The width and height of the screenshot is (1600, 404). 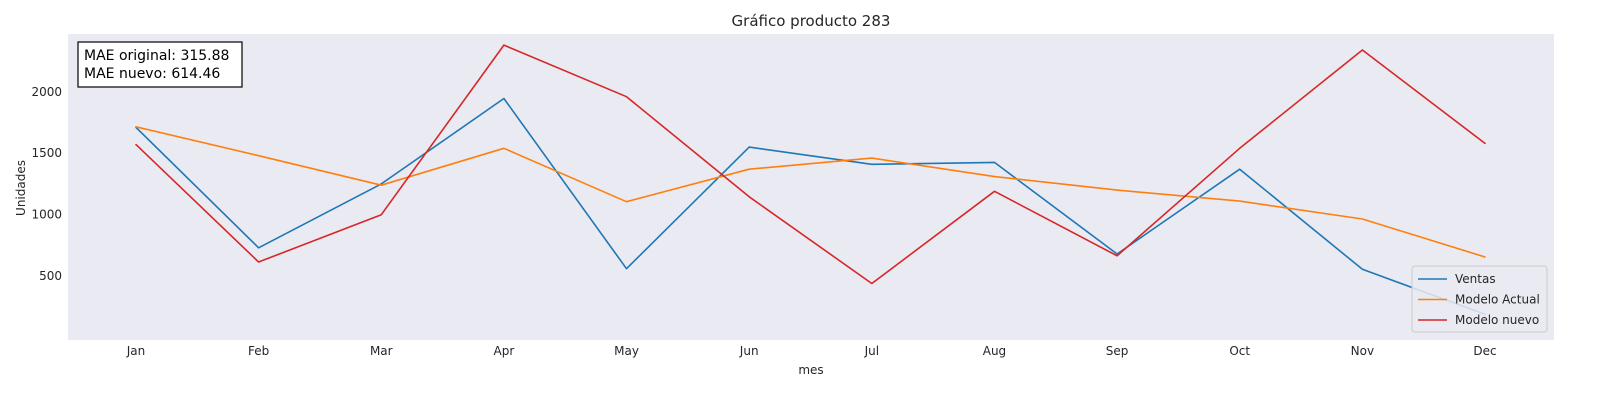 What do you see at coordinates (1497, 320) in the screenshot?
I see `legend-label: Modelo nuevo` at bounding box center [1497, 320].